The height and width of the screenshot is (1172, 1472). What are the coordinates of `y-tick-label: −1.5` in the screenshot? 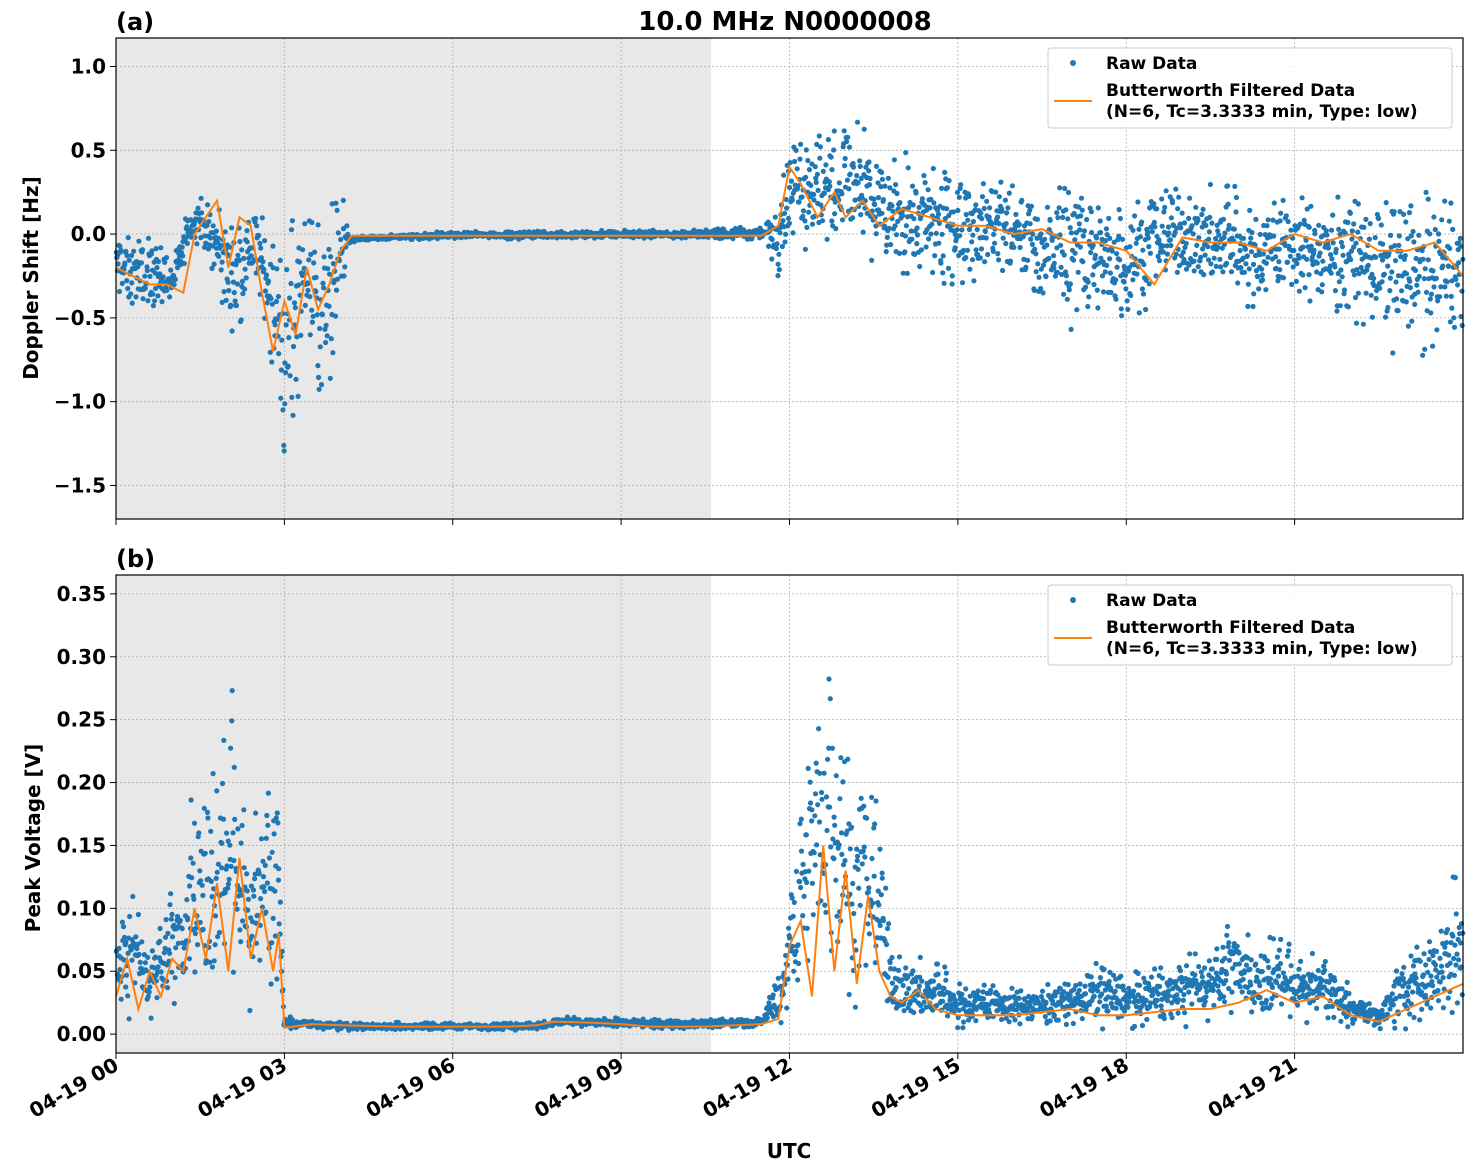 It's located at (80, 485).